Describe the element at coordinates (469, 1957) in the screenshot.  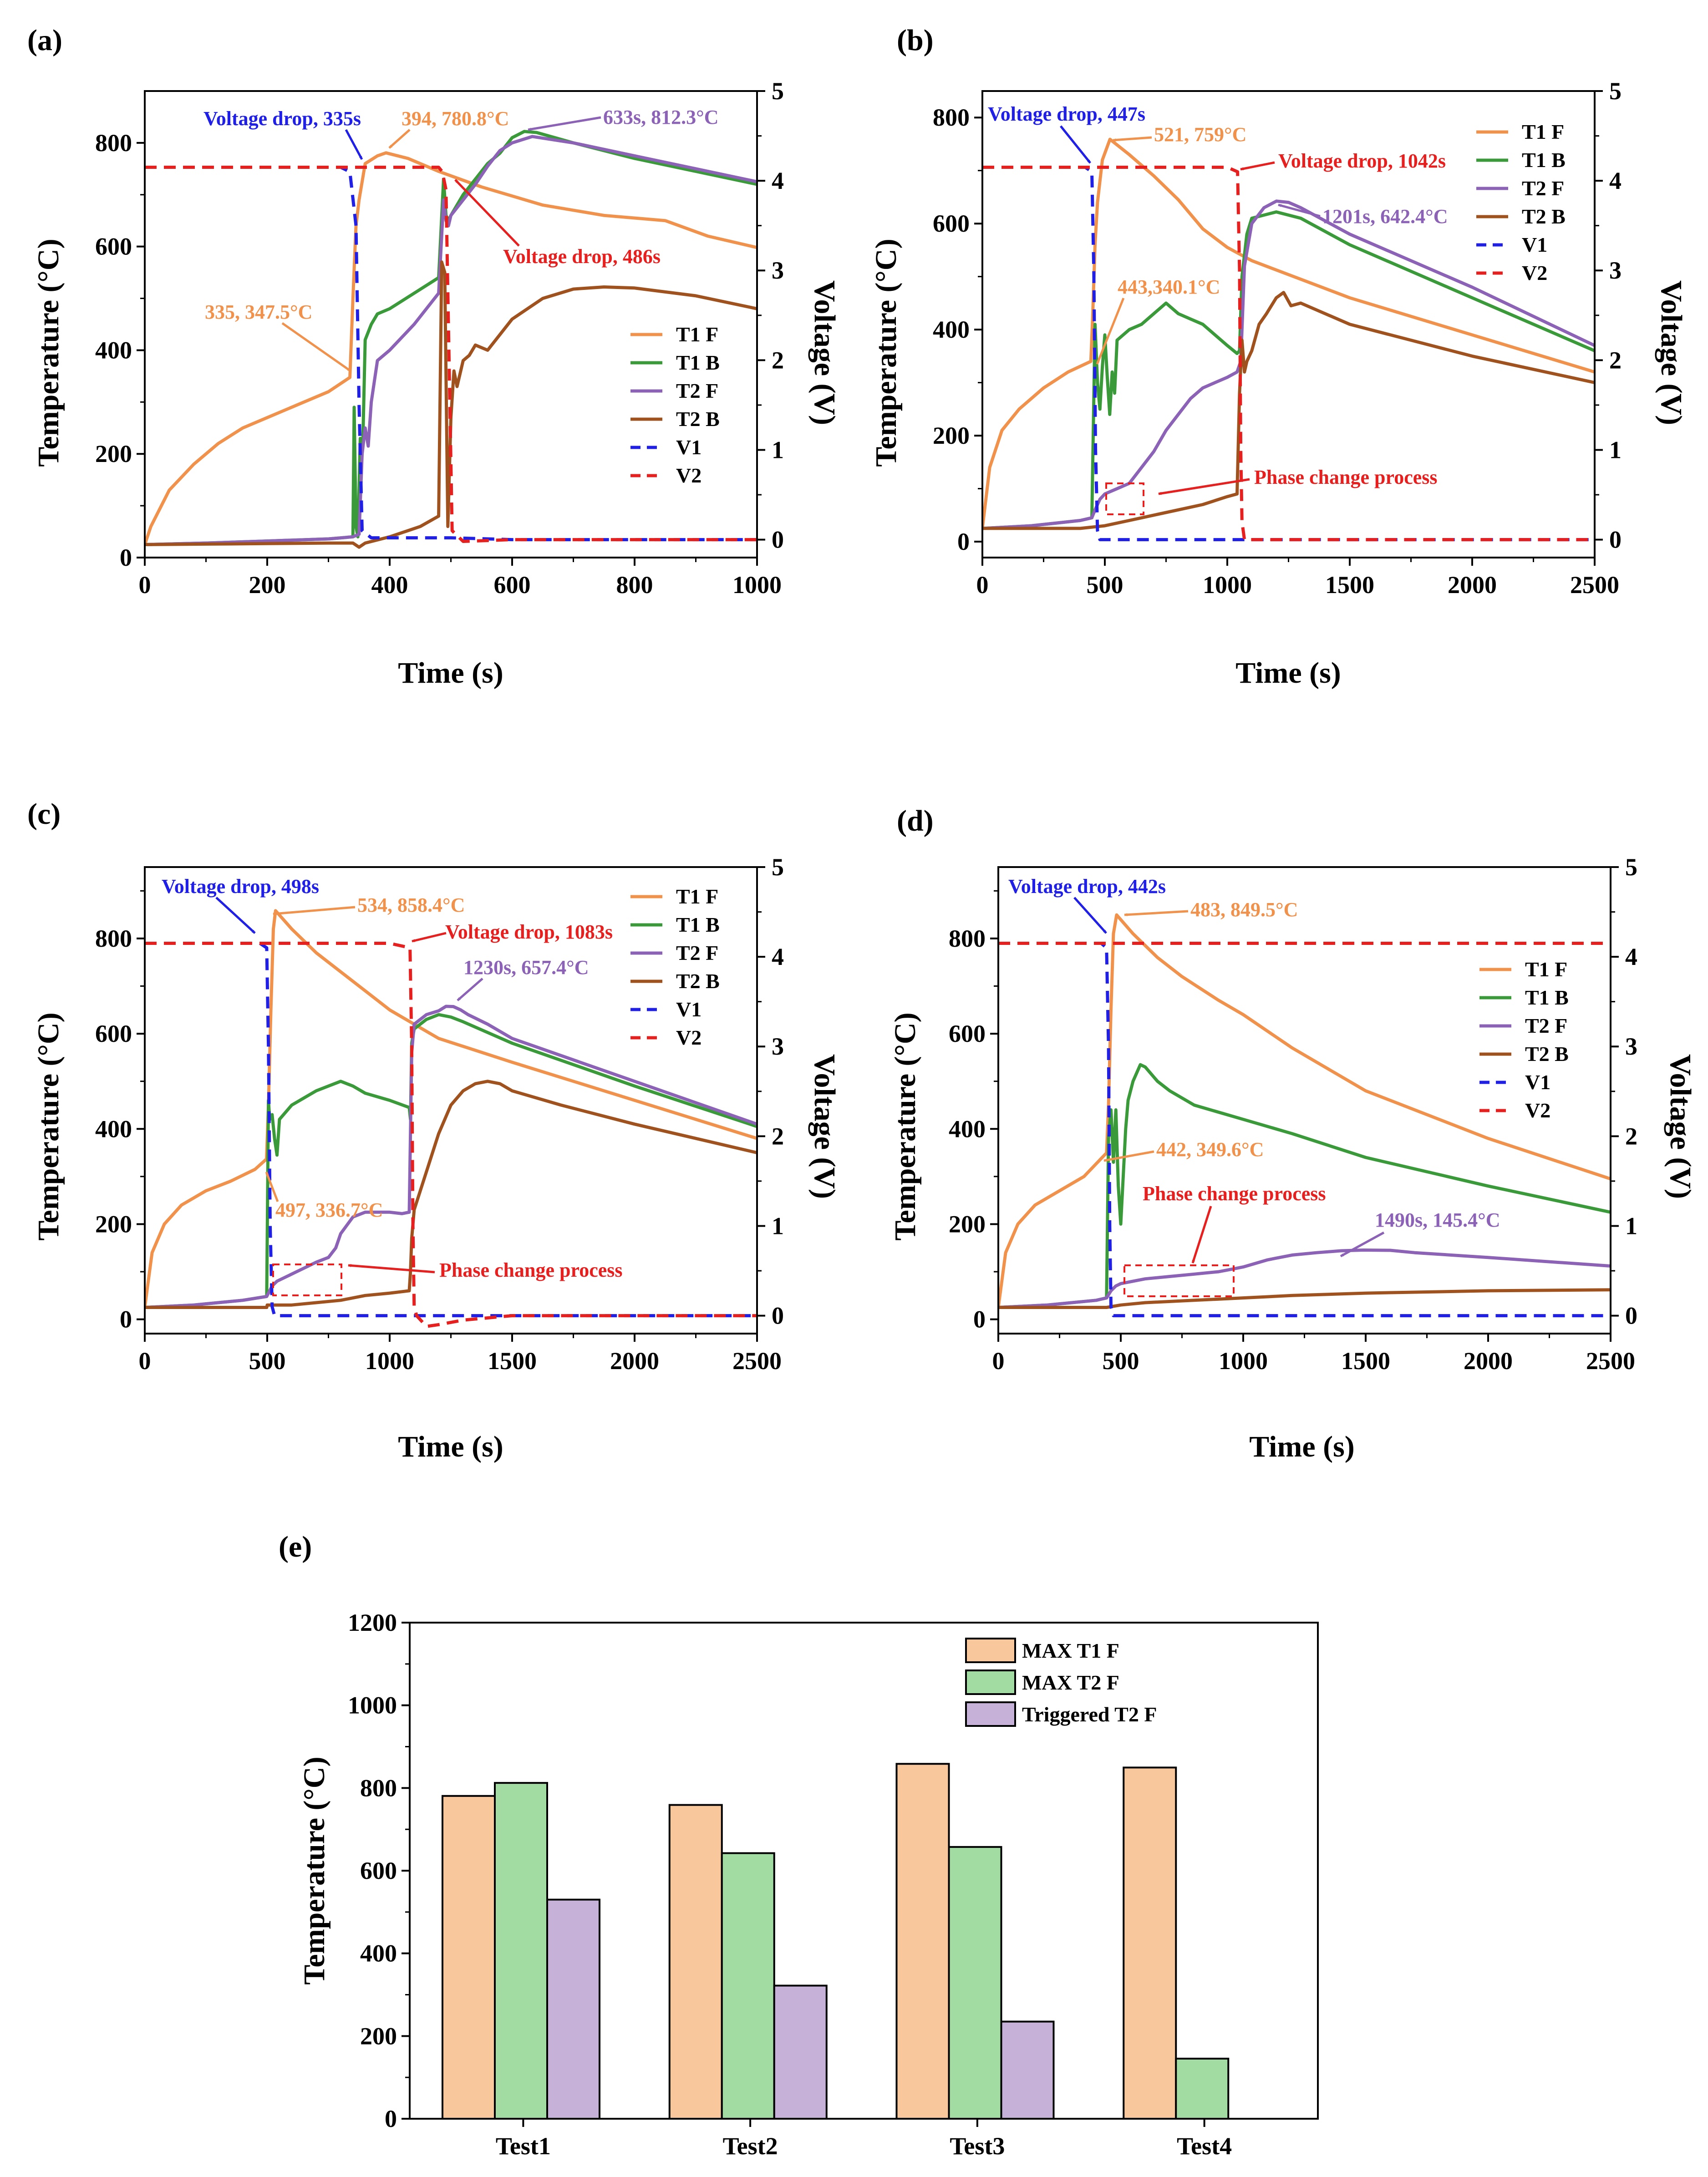
I see `bar-max-t1-f-test1` at that location.